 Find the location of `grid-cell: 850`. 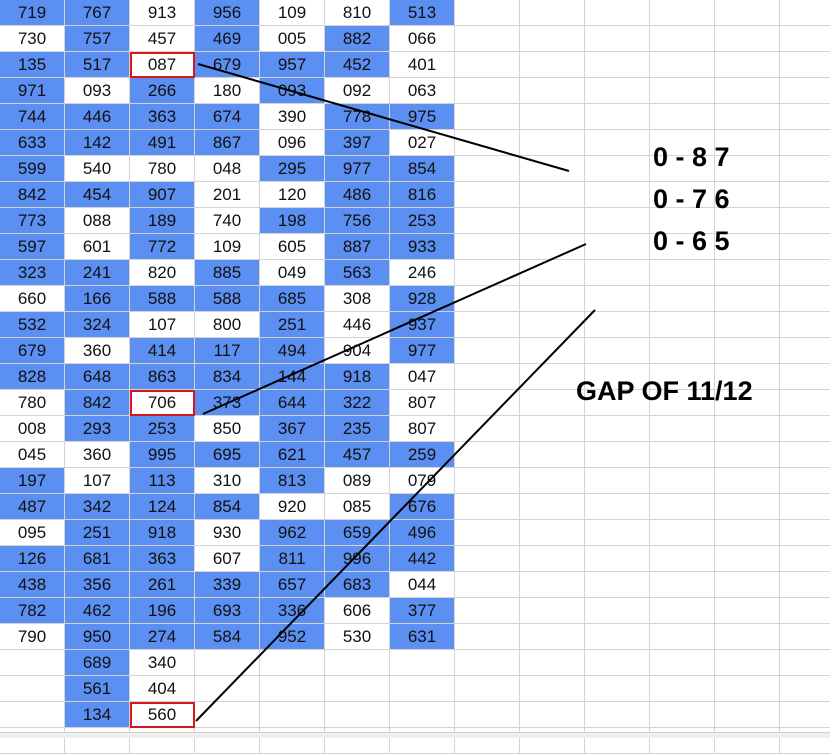

grid-cell: 850 is located at coordinates (227, 429).